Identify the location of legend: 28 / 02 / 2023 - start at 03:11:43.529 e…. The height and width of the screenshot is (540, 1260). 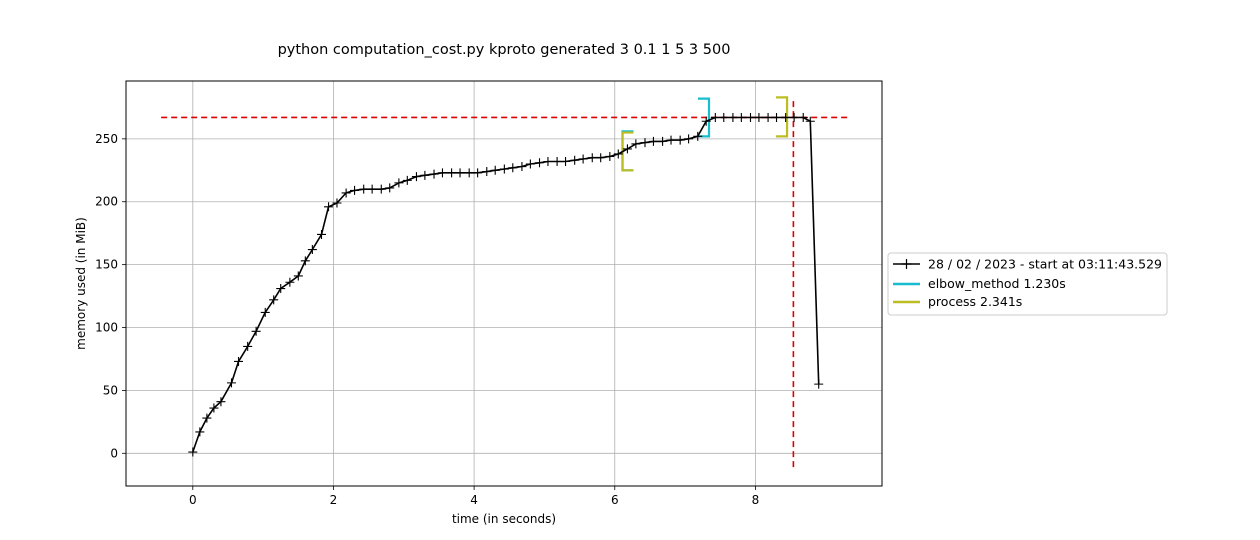
(1027, 284).